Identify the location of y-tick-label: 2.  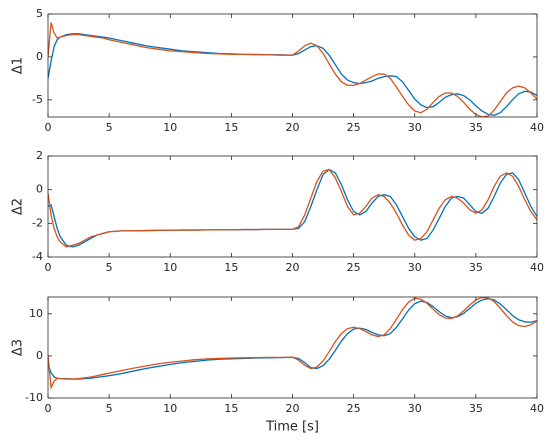
(39, 155).